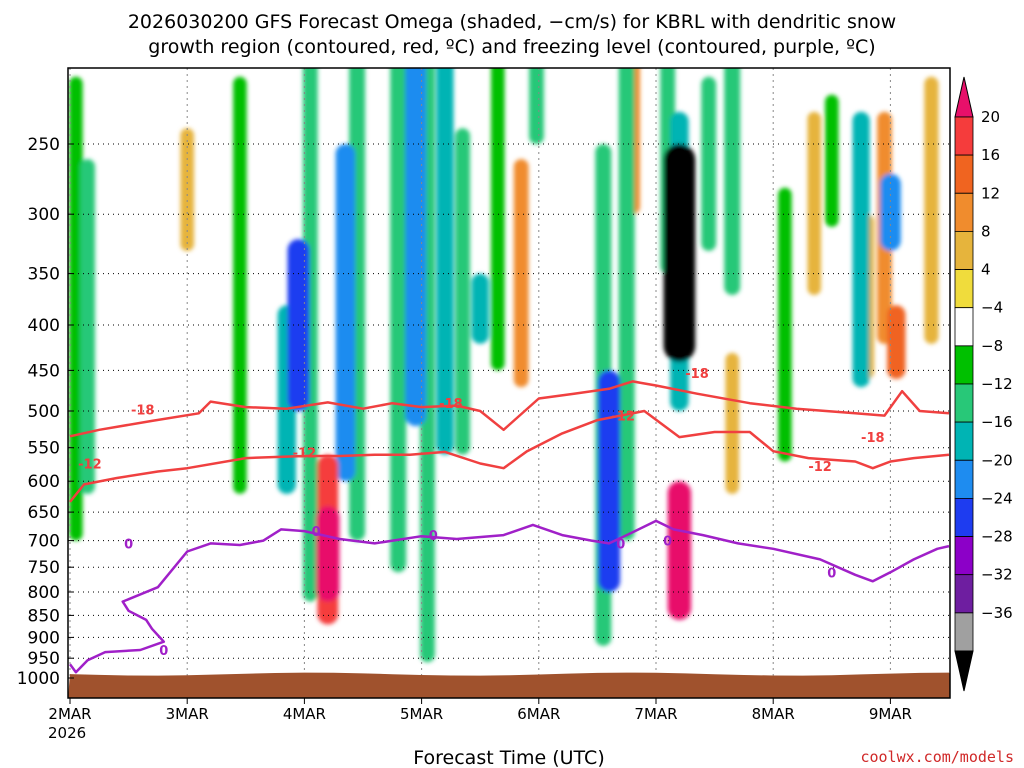  I want to click on x-axis: 2MAR 3MAR 4MAR 5MAR 6MAR 7MAR 8MAR 9MAR, so click(480, 710).